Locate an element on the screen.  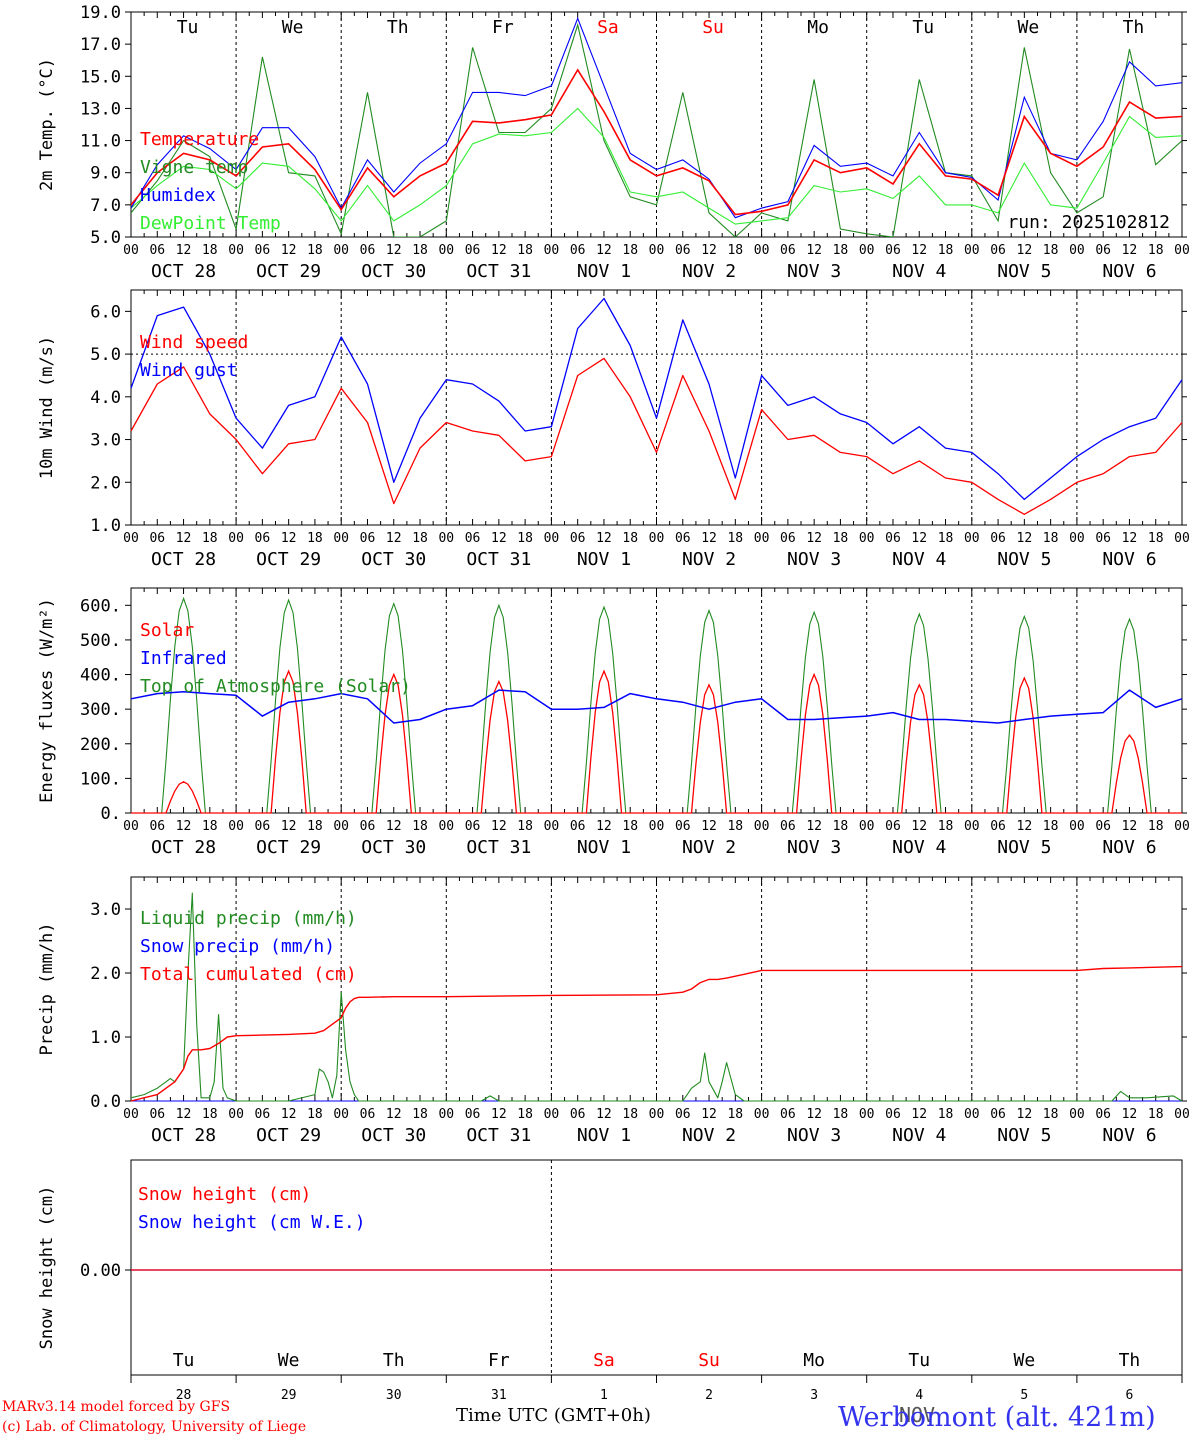
energy-panel-ylabel: Energy fluxes (W/m²) is located at coordinates (47, 700).